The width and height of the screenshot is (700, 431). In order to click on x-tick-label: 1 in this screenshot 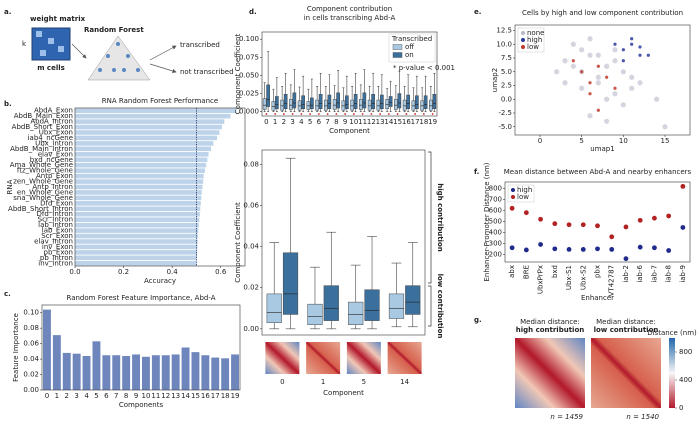, I will do `click(323, 382)`.